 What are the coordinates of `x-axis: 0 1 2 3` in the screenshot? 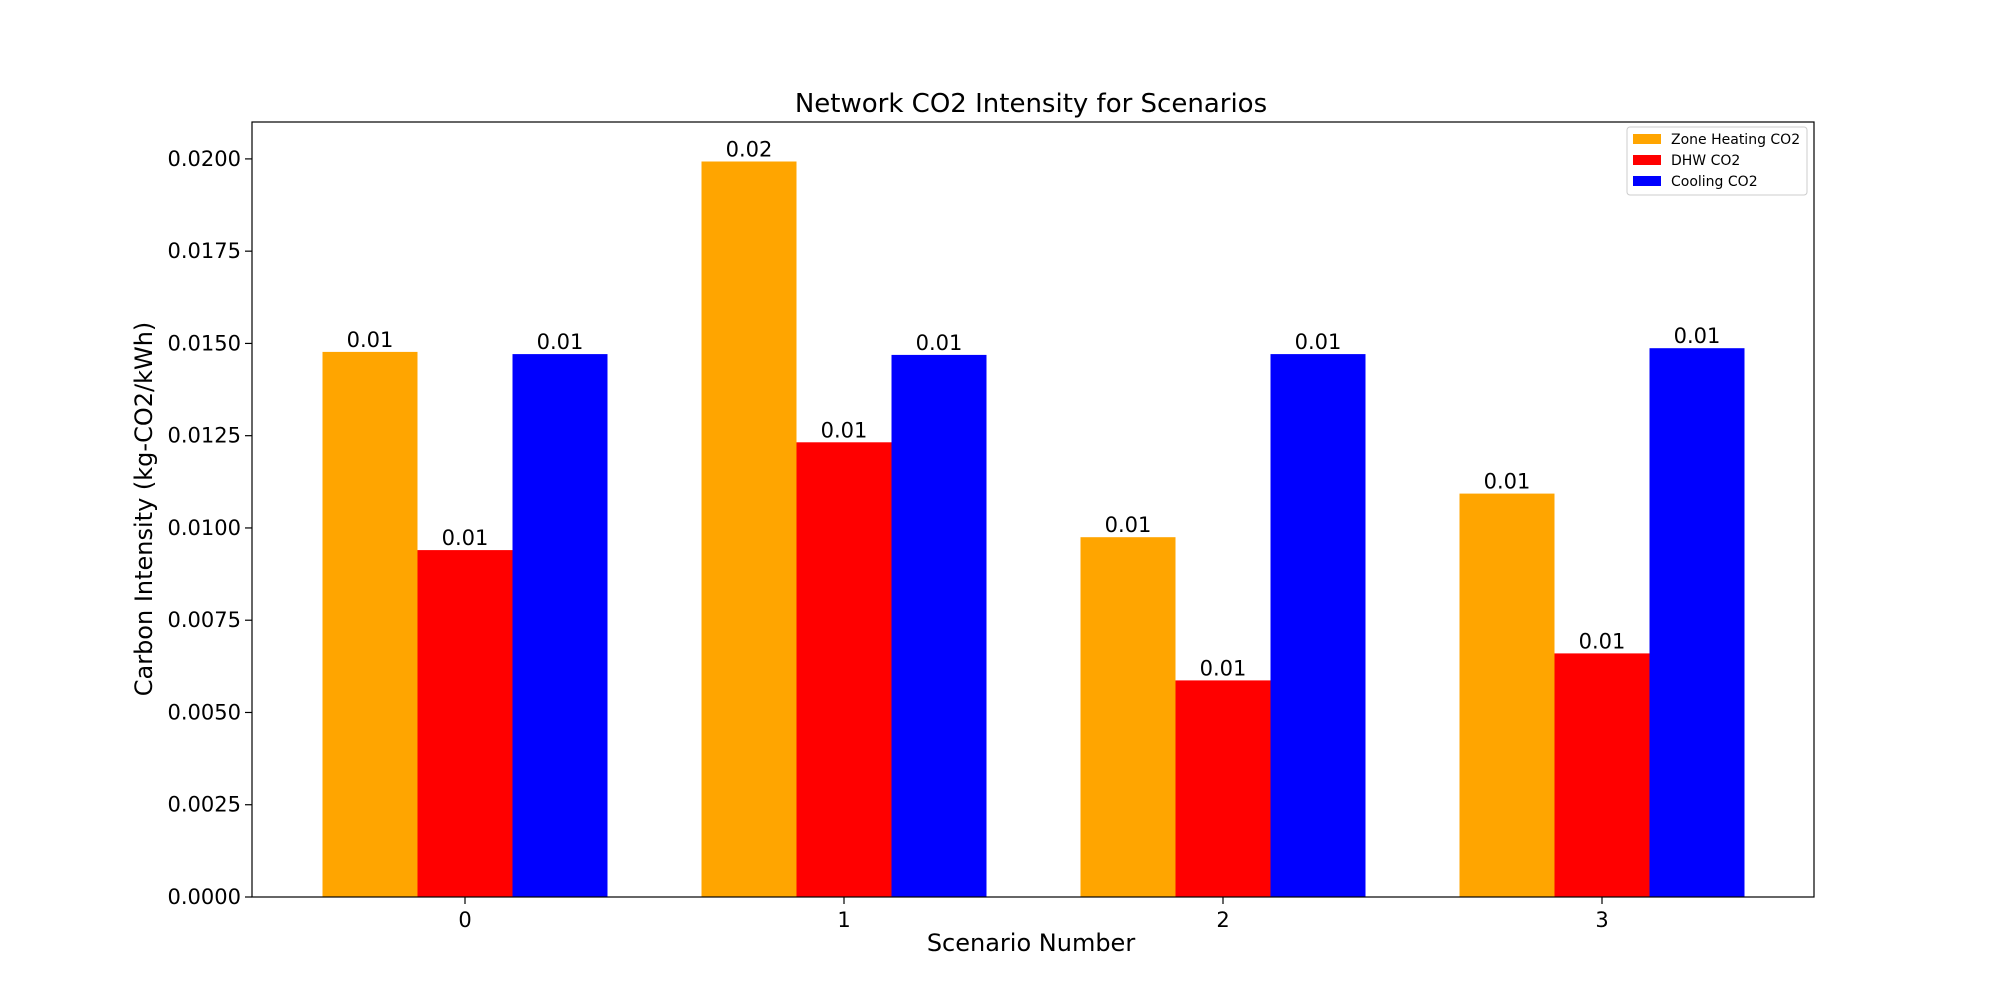 It's located at (1033, 914).